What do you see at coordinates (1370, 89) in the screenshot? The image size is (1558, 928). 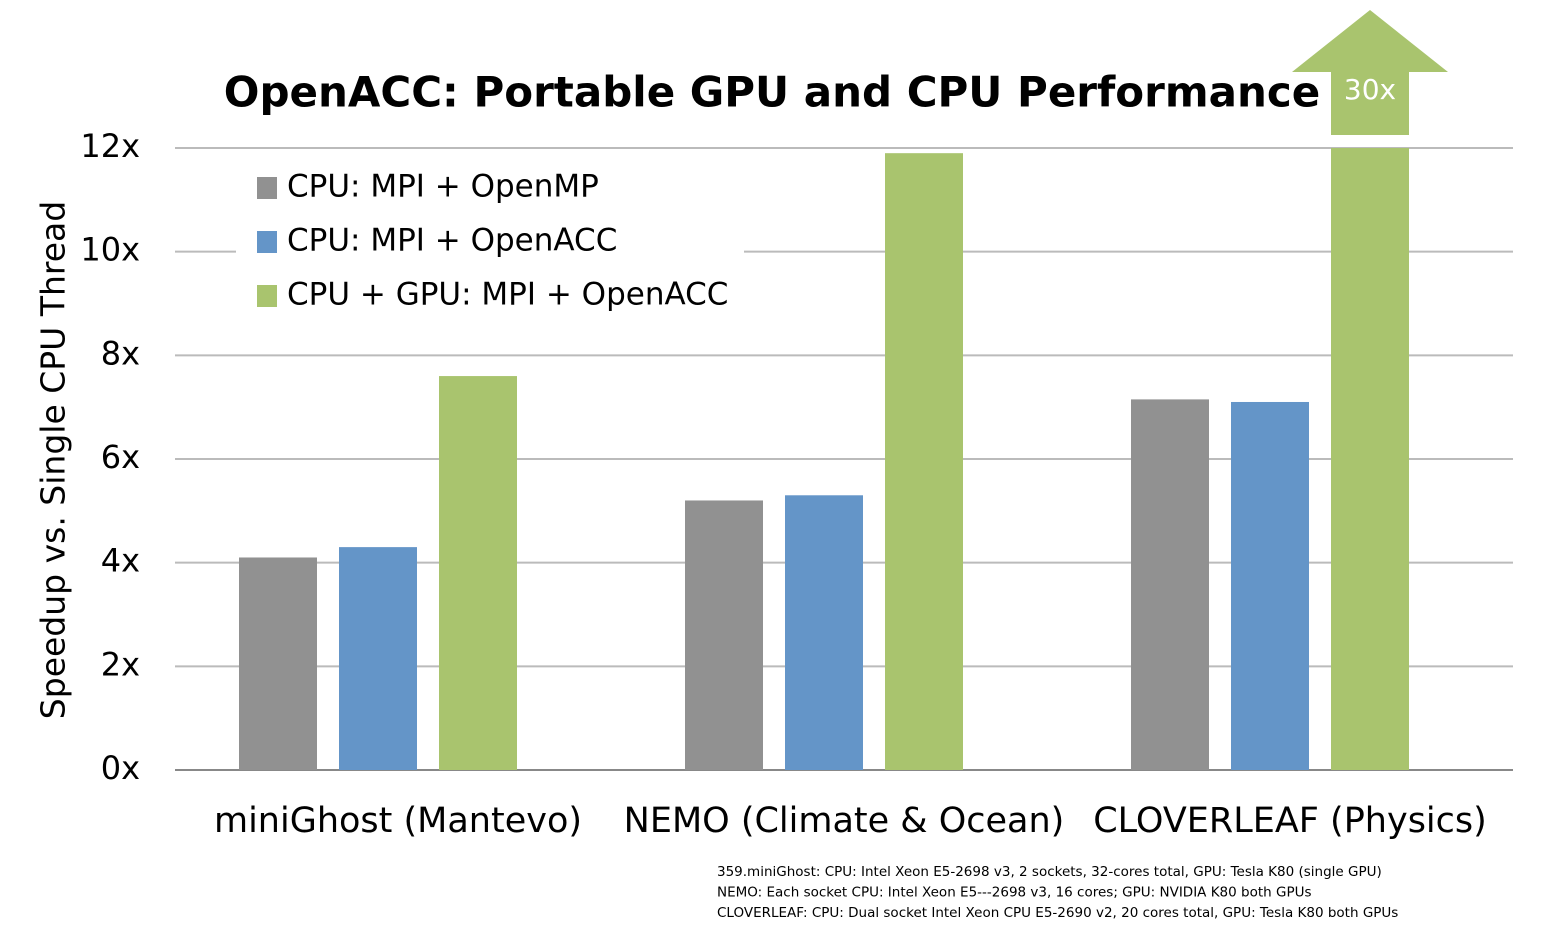 I see `value-label: 30x` at bounding box center [1370, 89].